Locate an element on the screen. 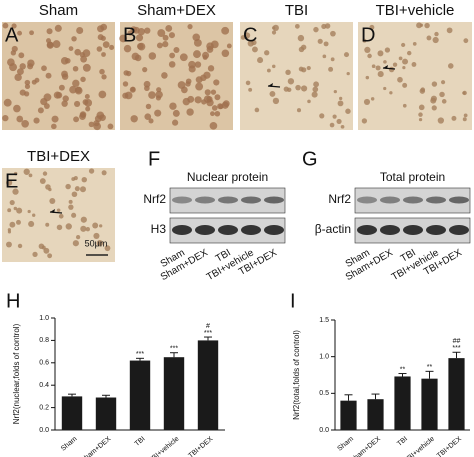  panel-letter: A is located at coordinates (12, 35).